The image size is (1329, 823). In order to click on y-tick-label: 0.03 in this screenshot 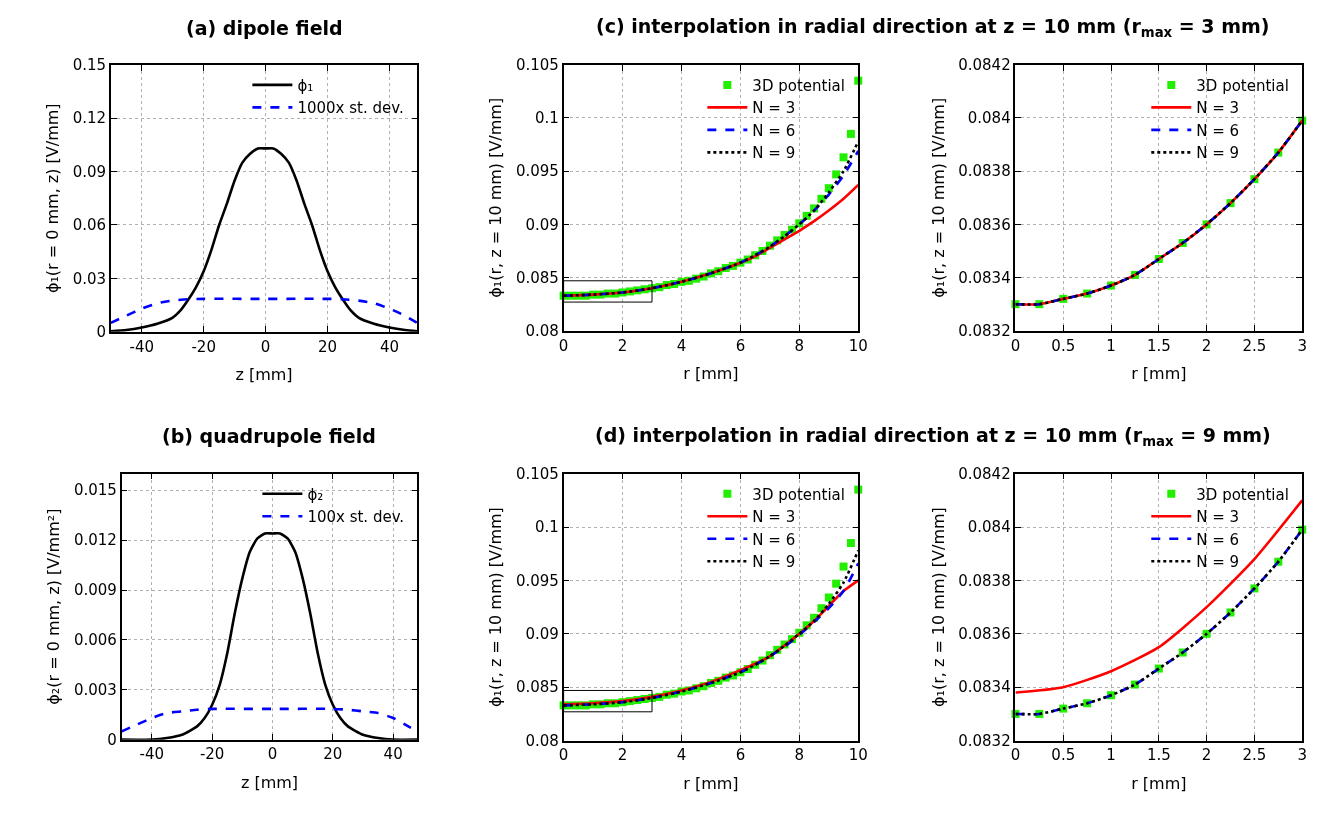, I will do `click(89, 278)`.